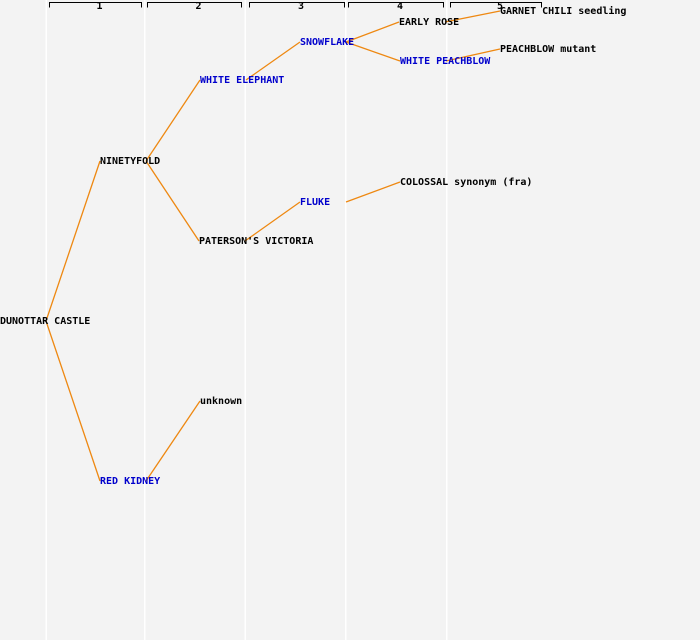 The width and height of the screenshot is (700, 640). Describe the element at coordinates (130, 481) in the screenshot. I see `tree-node-red-kidney: RED KIDNEY` at that location.